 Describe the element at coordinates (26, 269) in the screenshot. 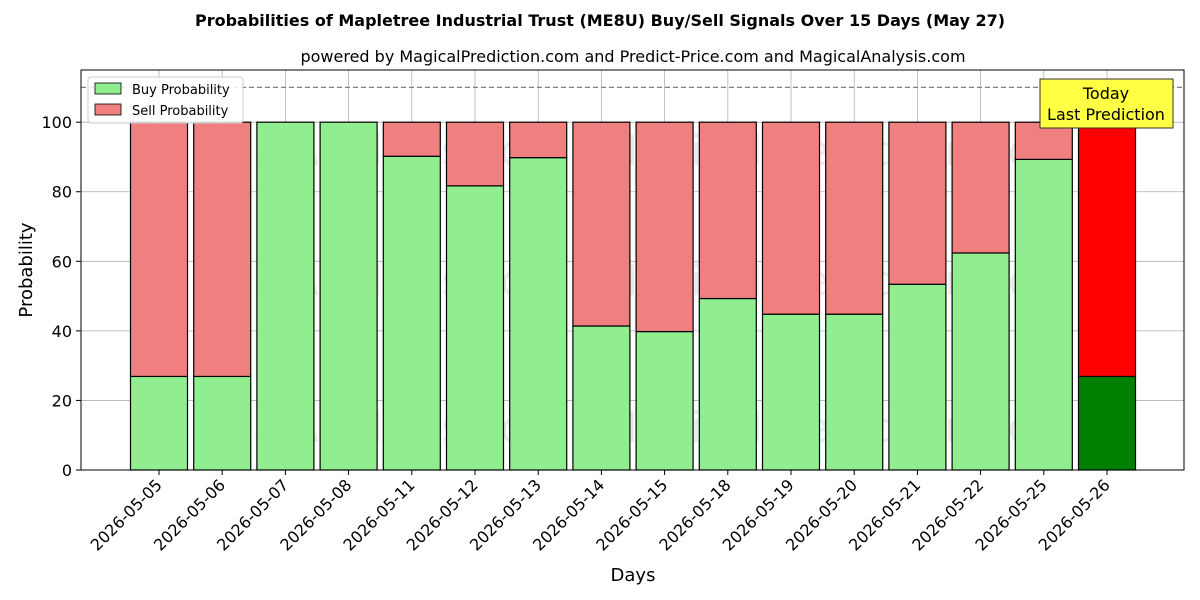

I see `y-axis-label: Probability` at that location.